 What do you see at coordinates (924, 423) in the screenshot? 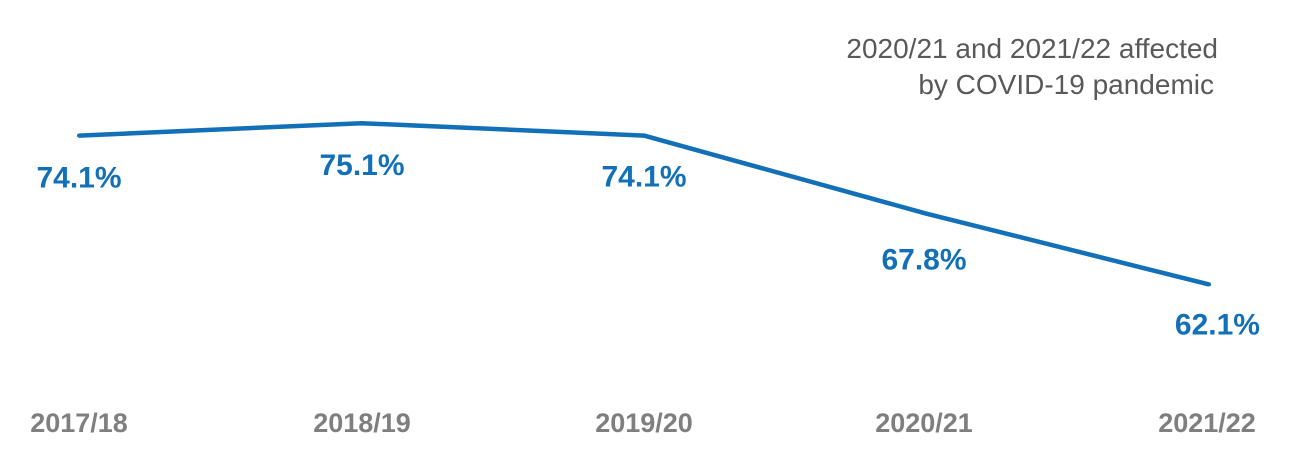
I see `x-tick-label: 2020/21` at bounding box center [924, 423].